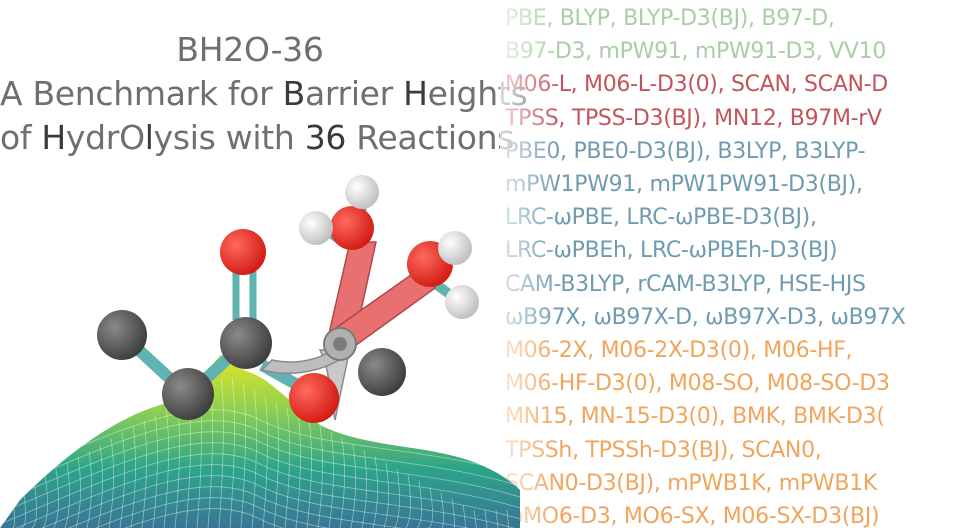  I want to click on functional-line: ωB97X, ωB97X-D, ωB97X-D3, ωB97X, so click(705, 317).